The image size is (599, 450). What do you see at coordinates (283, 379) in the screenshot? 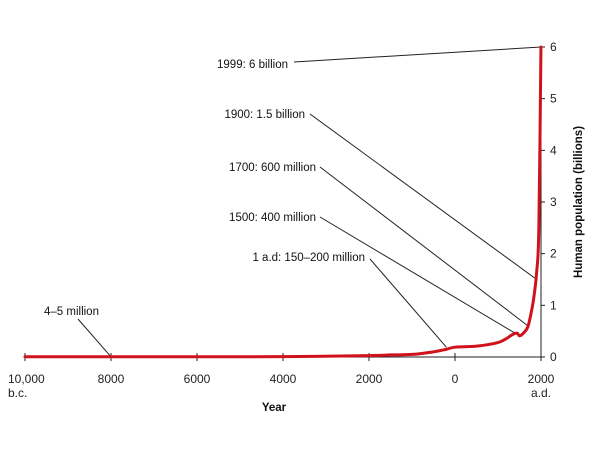
I see `x-tick-label: 4000` at bounding box center [283, 379].